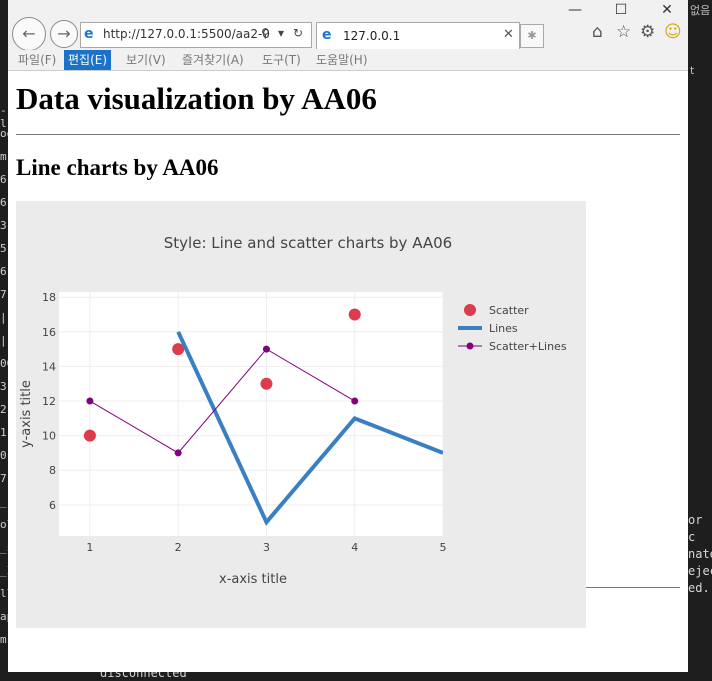  Describe the element at coordinates (342, 60) in the screenshot. I see `menu-help: 도움말(H)` at that location.